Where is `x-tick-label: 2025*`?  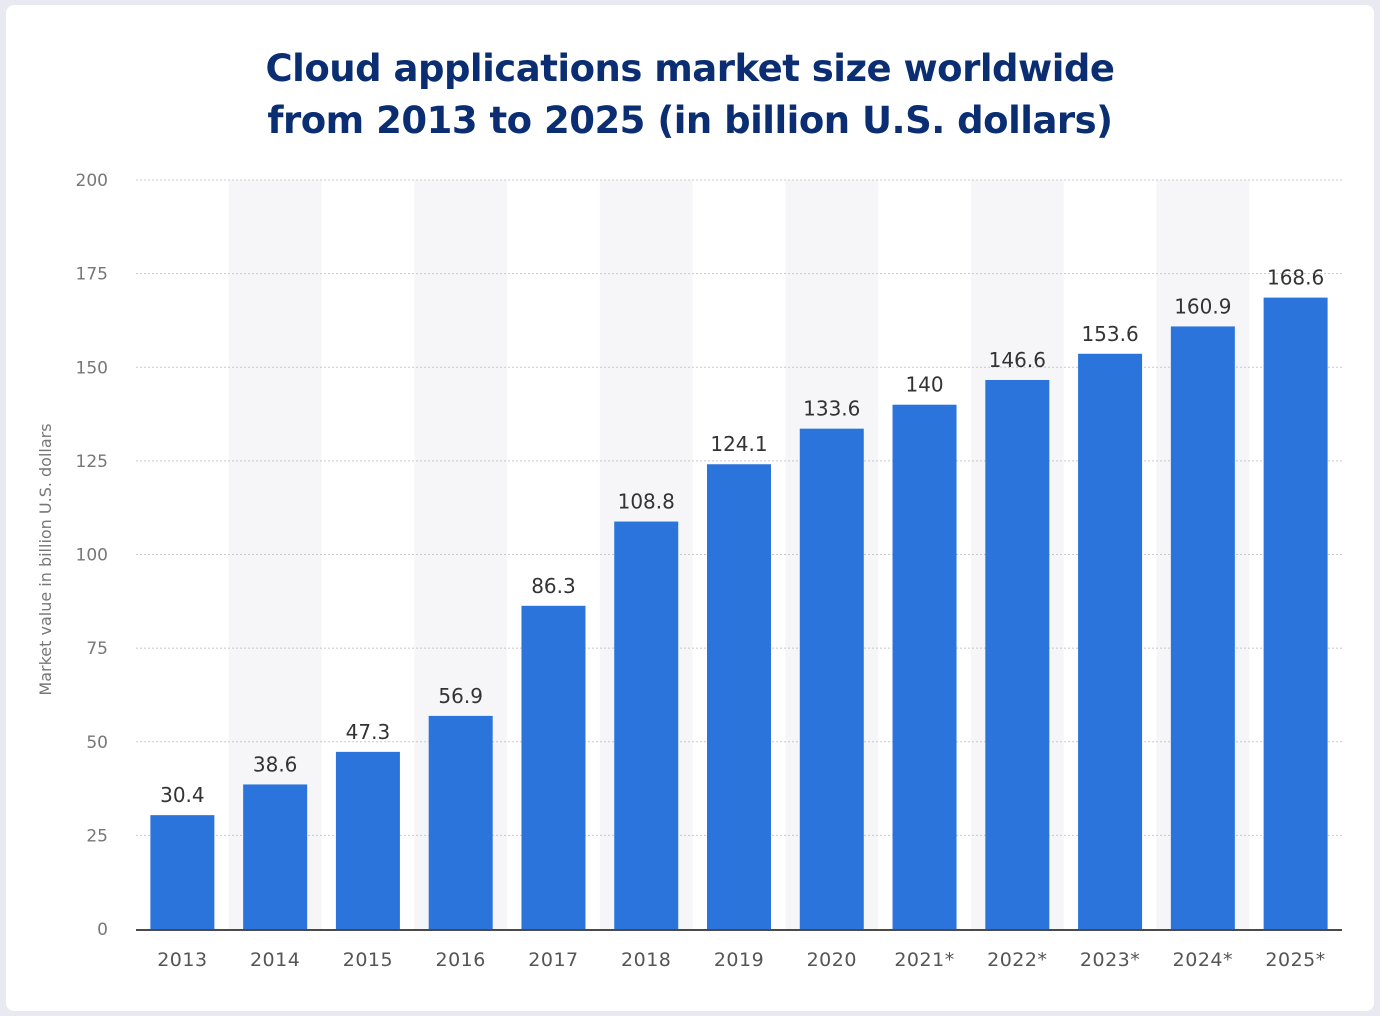
x-tick-label: 2025* is located at coordinates (1295, 960).